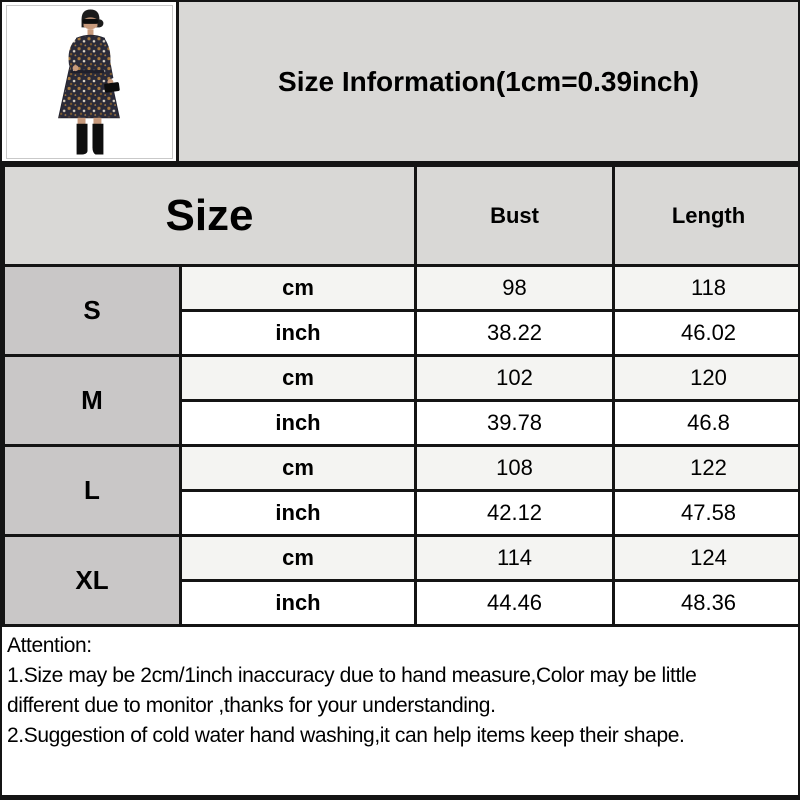 The height and width of the screenshot is (800, 800). What do you see at coordinates (210, 215) in the screenshot?
I see `column-header-size: Size` at bounding box center [210, 215].